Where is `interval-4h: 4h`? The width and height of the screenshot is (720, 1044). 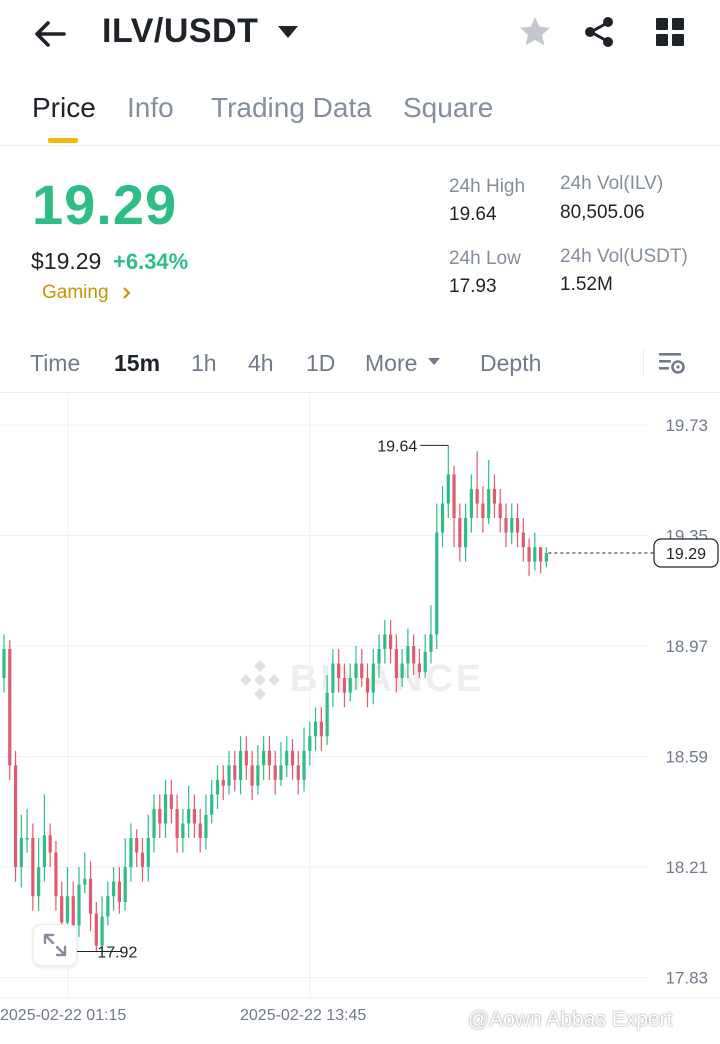
interval-4h: 4h is located at coordinates (261, 363).